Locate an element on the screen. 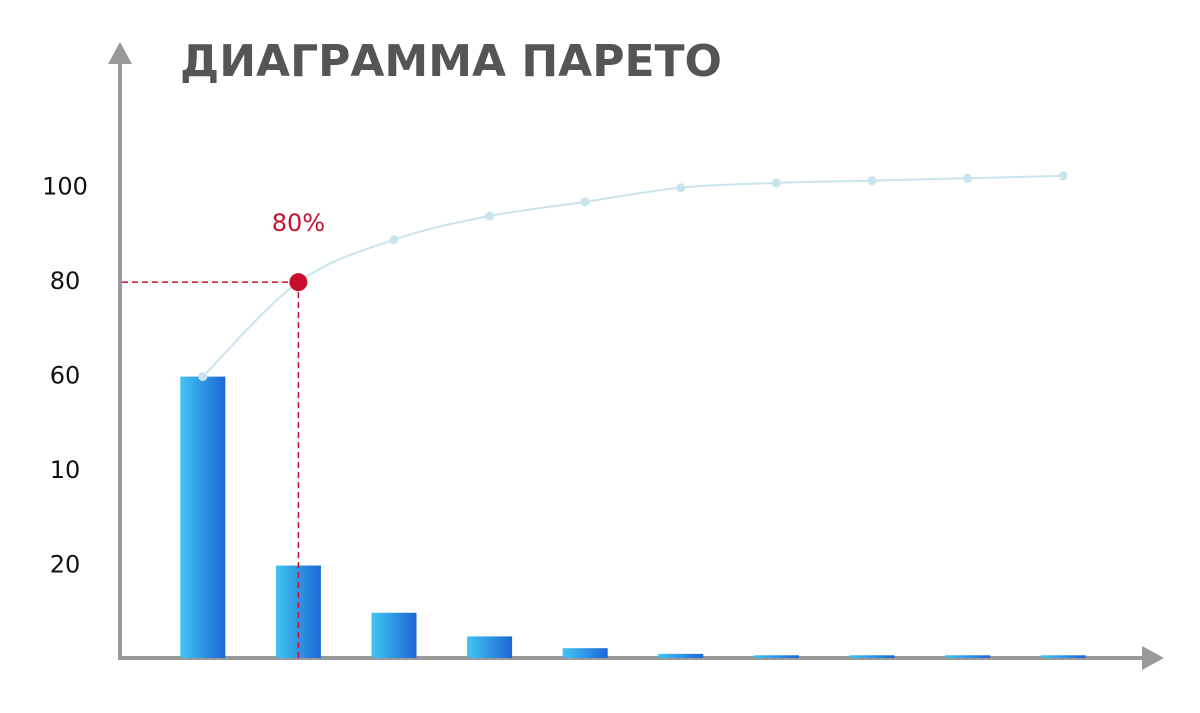 This screenshot has width=1200, height=713. annotation-point is located at coordinates (298, 282).